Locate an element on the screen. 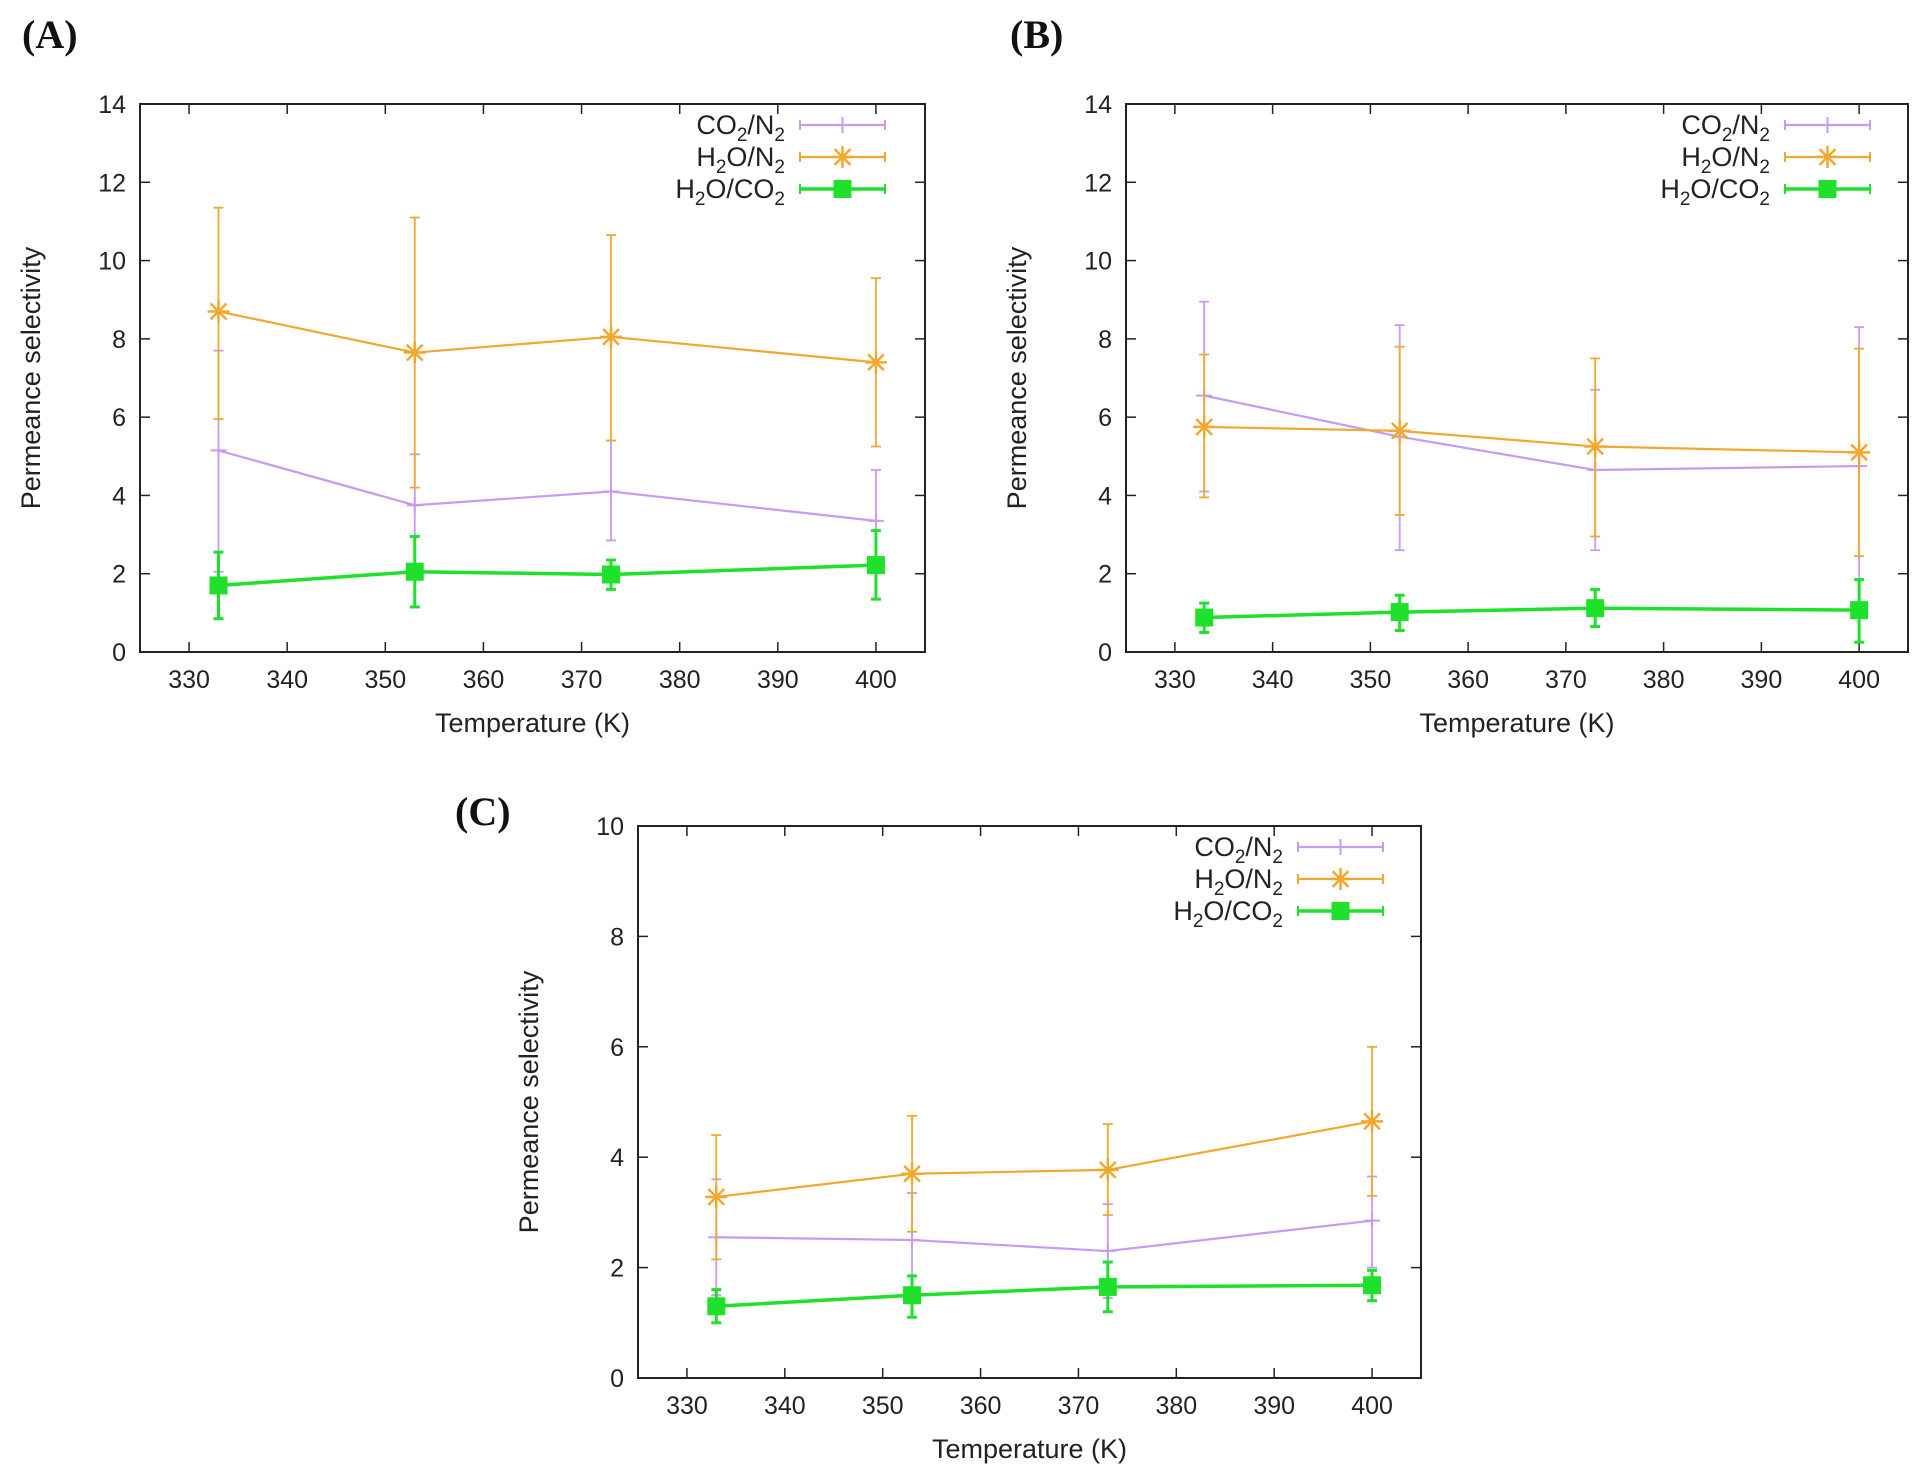 This screenshot has height=1482, width=1926. panel-label: (B) is located at coordinates (1036, 34).